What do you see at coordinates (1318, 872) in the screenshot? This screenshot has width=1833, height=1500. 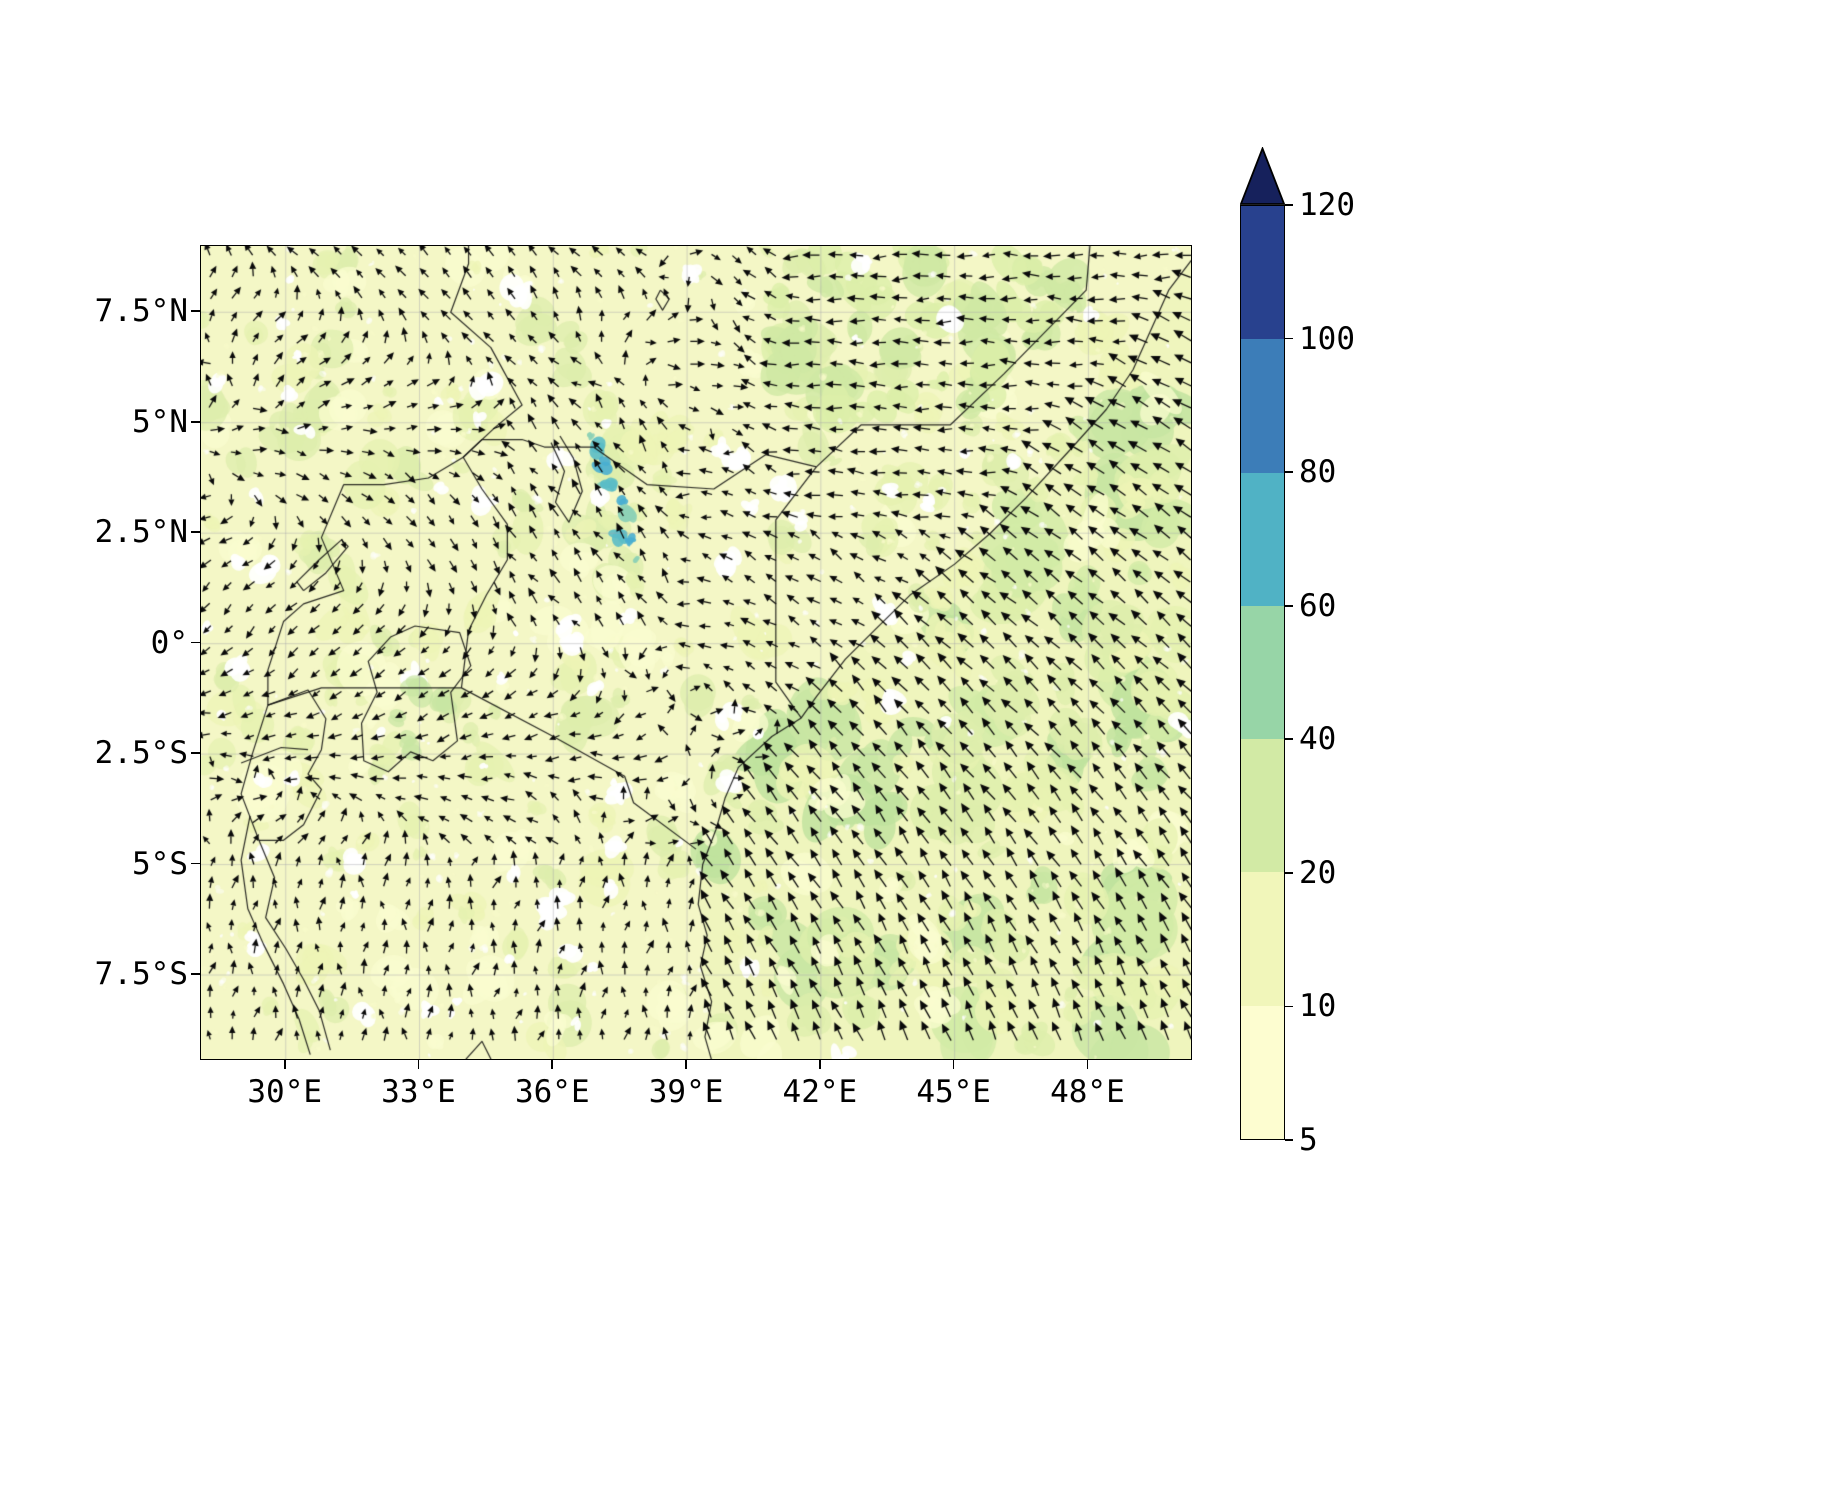 I see `colorbar-tick-label: 20` at bounding box center [1318, 872].